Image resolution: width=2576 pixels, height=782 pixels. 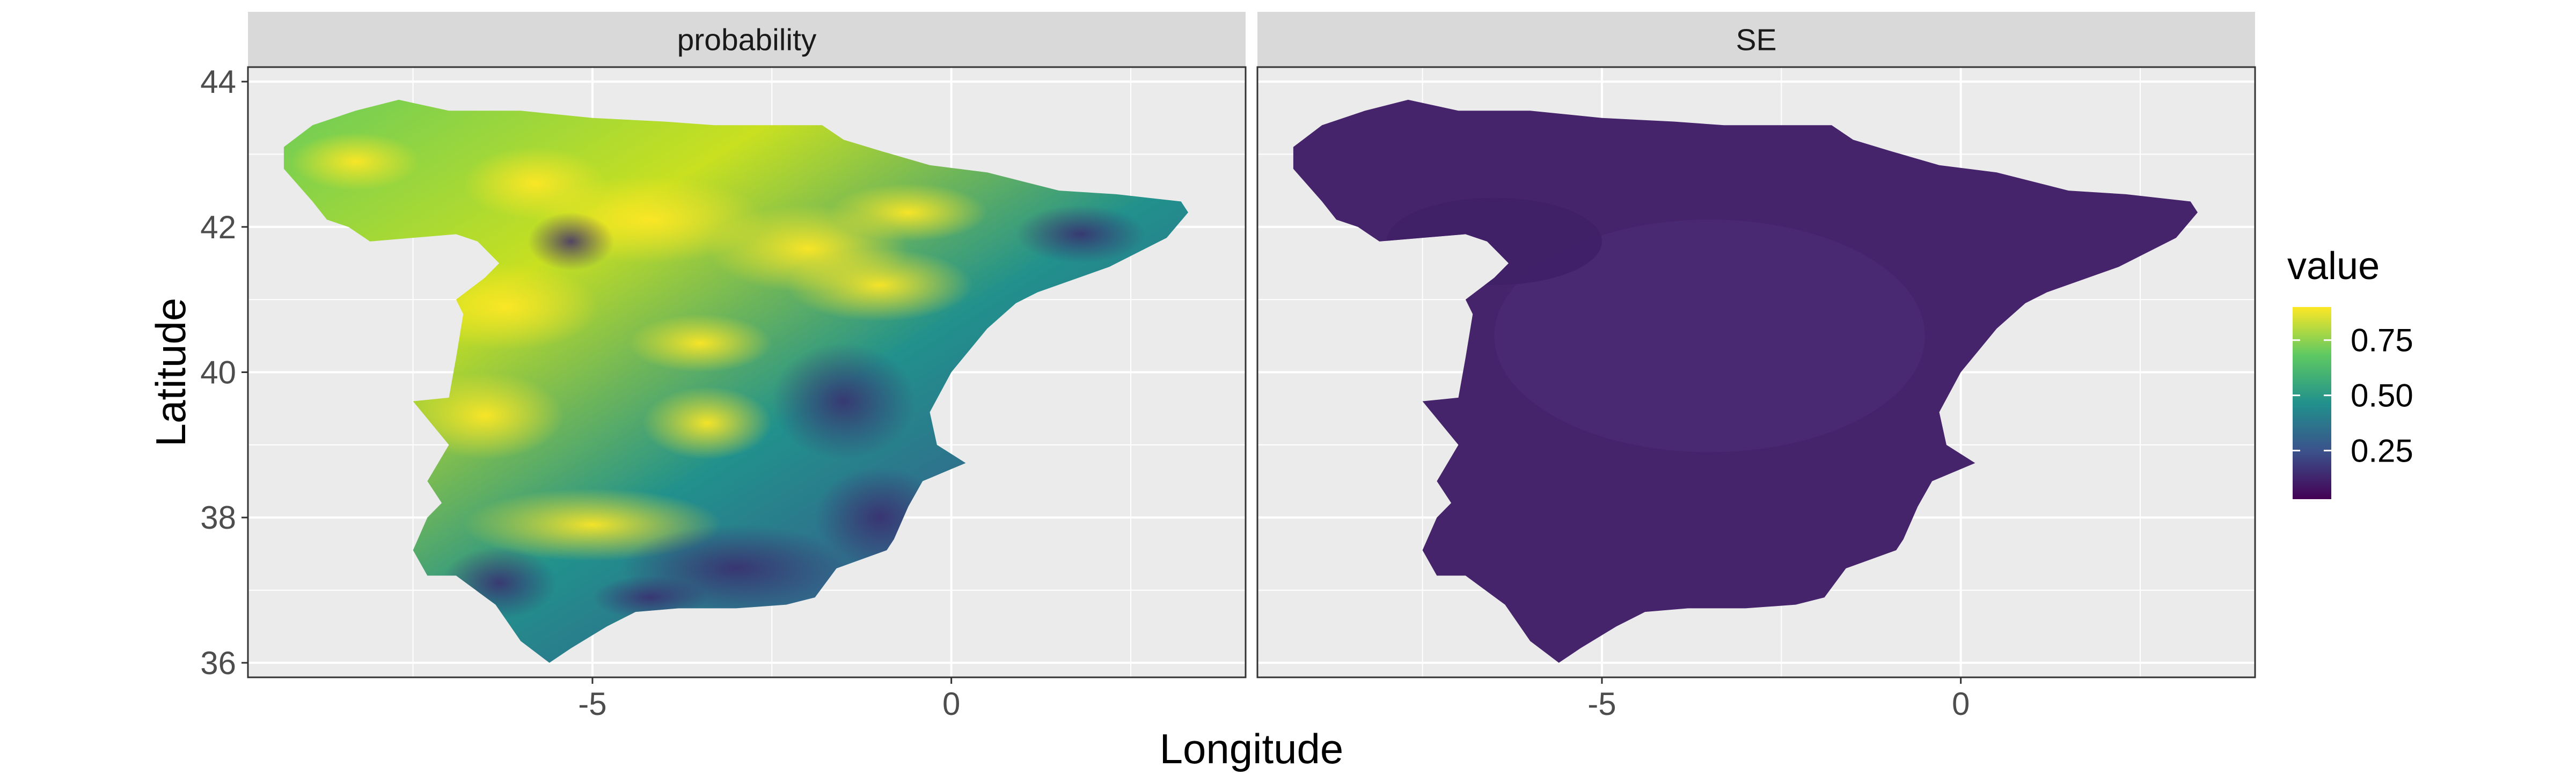 What do you see at coordinates (218, 663) in the screenshot?
I see `y-tick-label: 36` at bounding box center [218, 663].